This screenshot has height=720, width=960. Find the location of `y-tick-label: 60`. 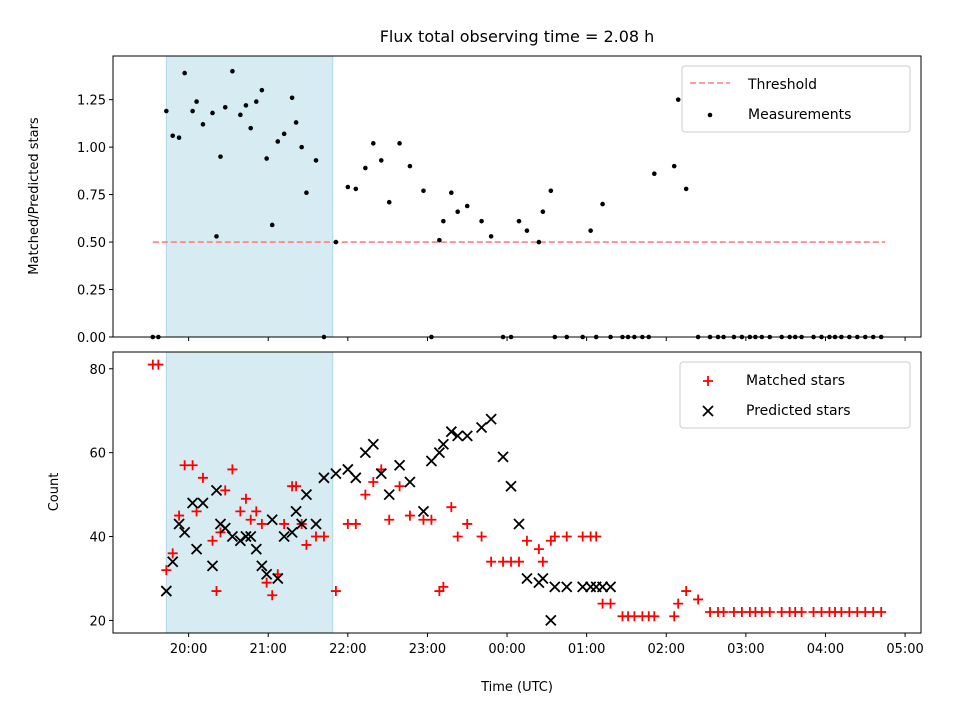

y-tick-label: 60 is located at coordinates (97, 454).